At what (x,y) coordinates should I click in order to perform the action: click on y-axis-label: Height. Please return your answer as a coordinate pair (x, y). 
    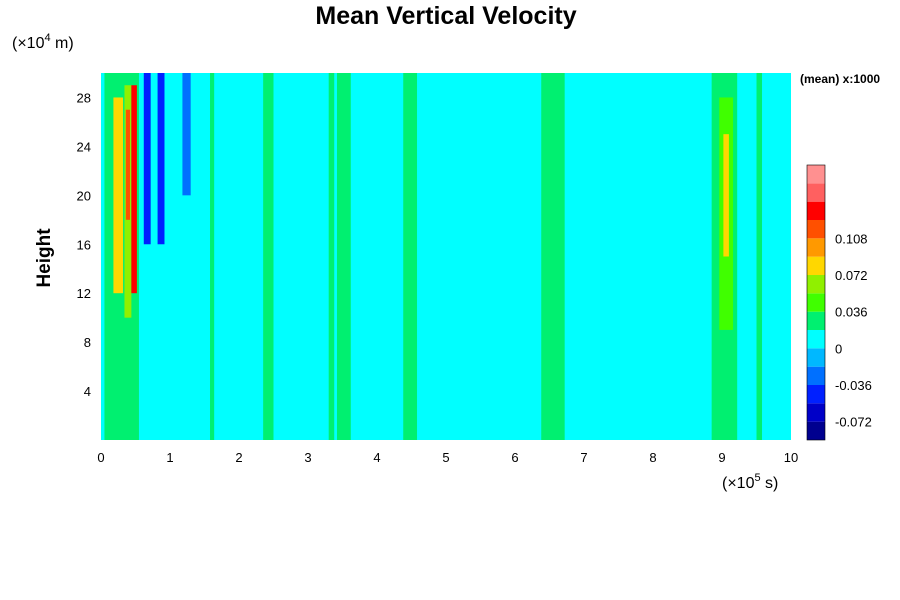
    Looking at the image, I should click on (44, 258).